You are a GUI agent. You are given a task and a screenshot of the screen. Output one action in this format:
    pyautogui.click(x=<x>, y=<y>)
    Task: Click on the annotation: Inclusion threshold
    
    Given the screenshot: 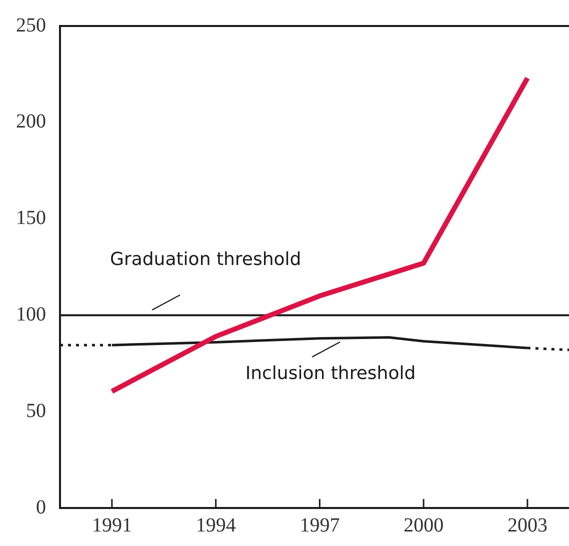 What is the action you would take?
    pyautogui.click(x=330, y=373)
    